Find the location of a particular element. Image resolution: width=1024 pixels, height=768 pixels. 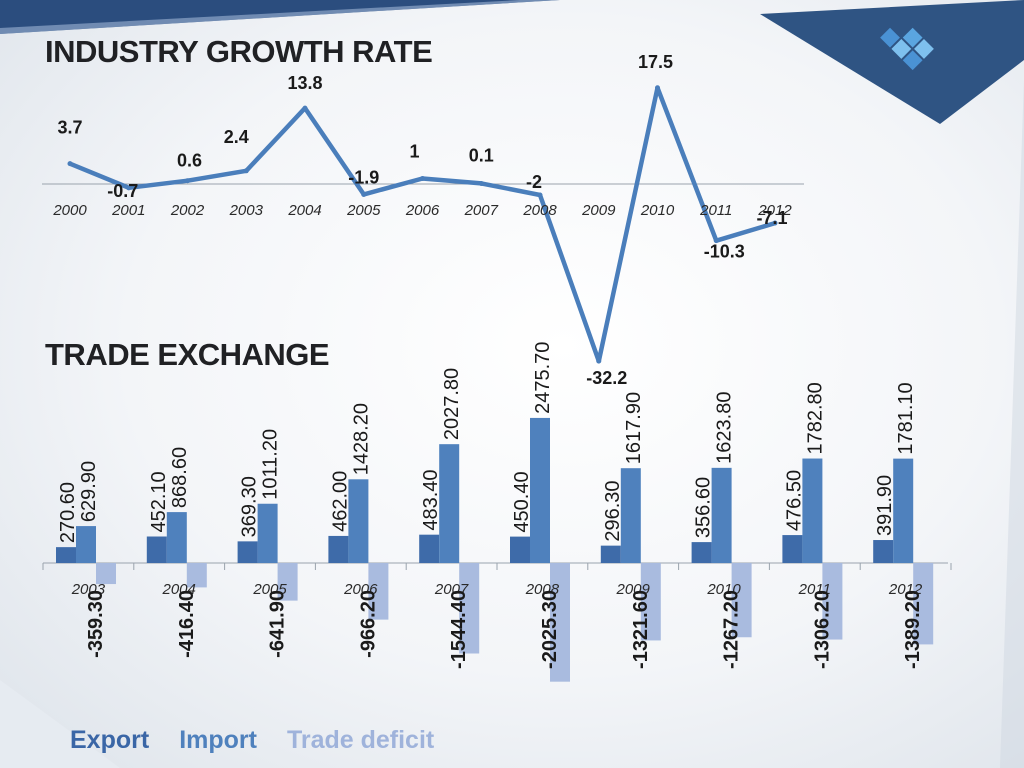

trade-label-export: 450.40 is located at coordinates (522, 501).